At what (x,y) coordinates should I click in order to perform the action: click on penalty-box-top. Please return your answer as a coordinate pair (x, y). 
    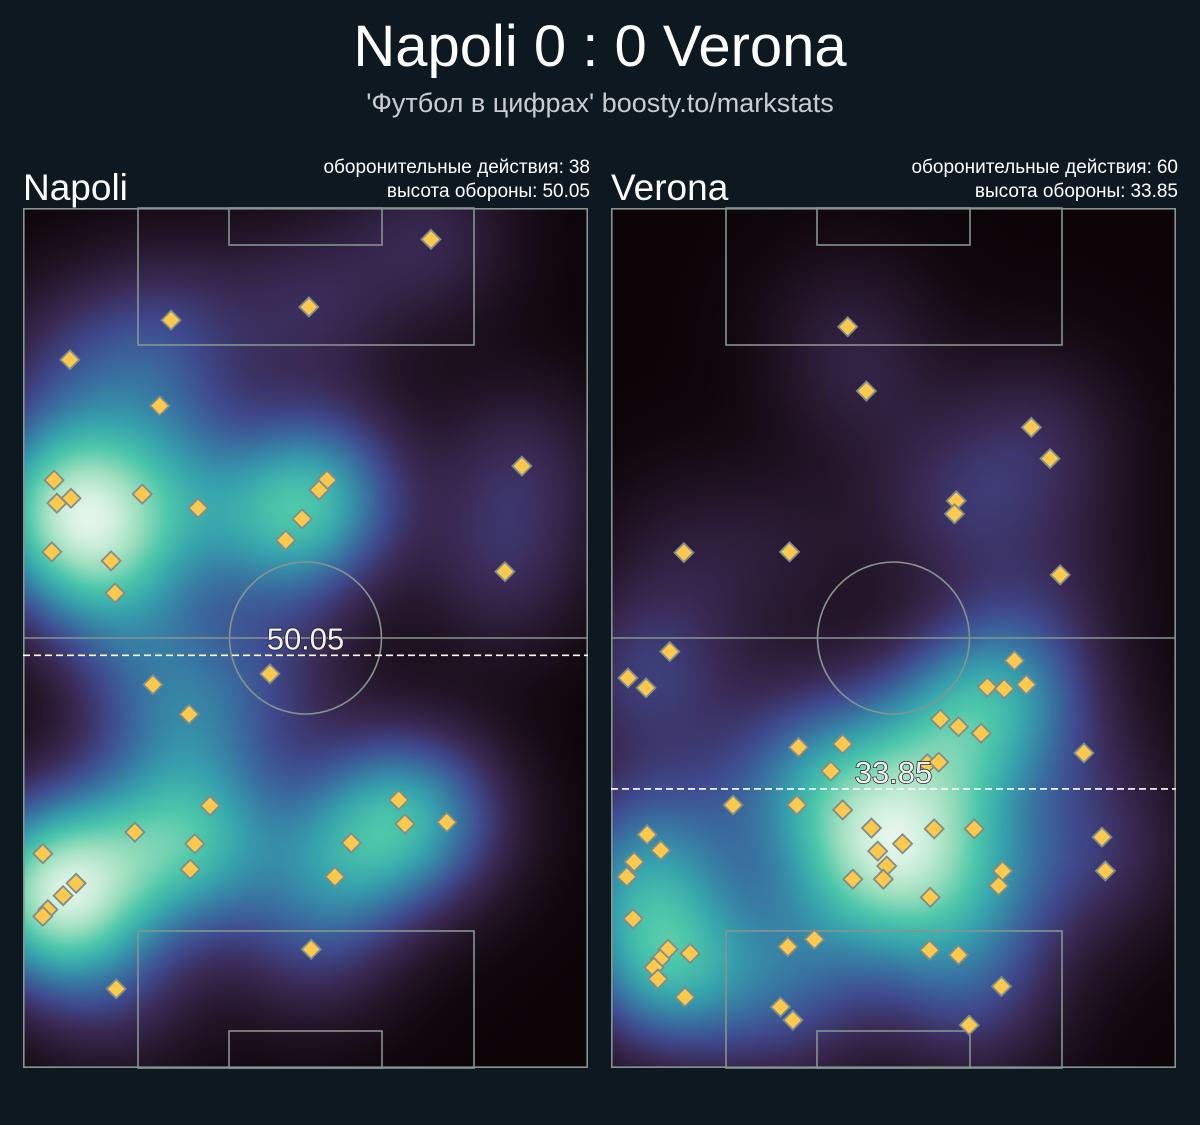
    Looking at the image, I should click on (894, 276).